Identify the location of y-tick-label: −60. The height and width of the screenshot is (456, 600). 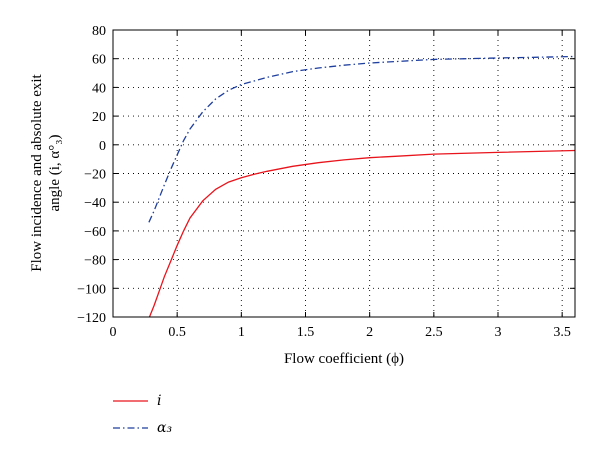
(95, 232).